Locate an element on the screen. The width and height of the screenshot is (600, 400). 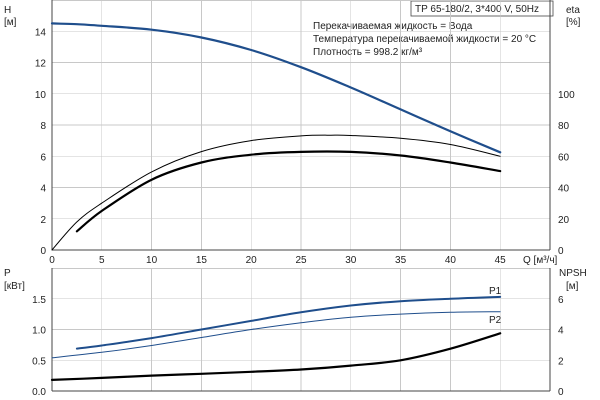
liquid-line: Перекачиваемая жидкость = Вода is located at coordinates (393, 26).